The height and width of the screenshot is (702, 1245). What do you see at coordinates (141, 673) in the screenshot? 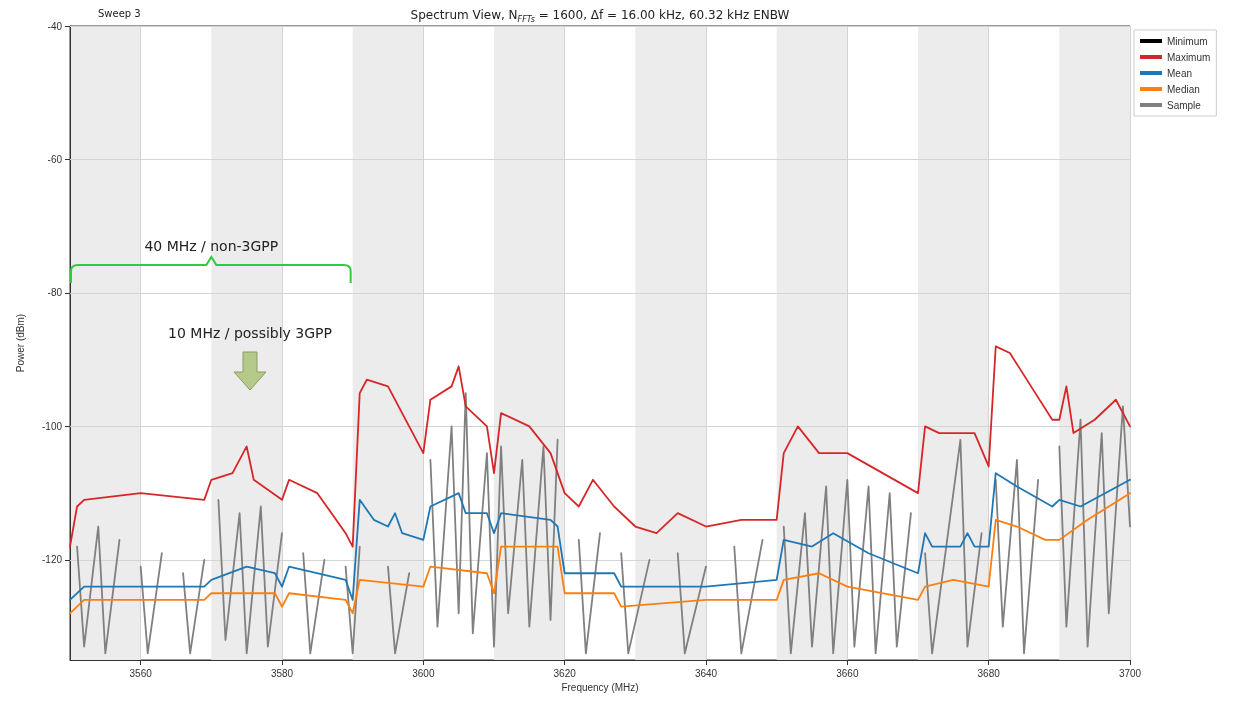
I see `x-tick-label: 3560` at bounding box center [141, 673].